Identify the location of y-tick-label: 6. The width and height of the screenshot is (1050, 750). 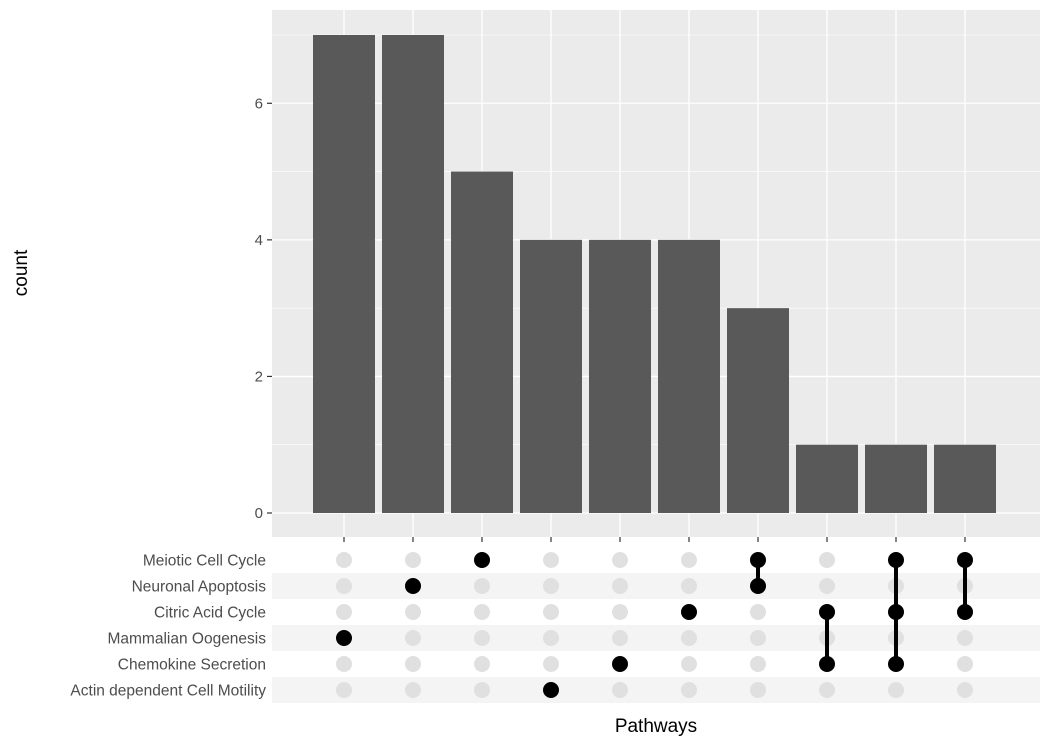
(259, 103).